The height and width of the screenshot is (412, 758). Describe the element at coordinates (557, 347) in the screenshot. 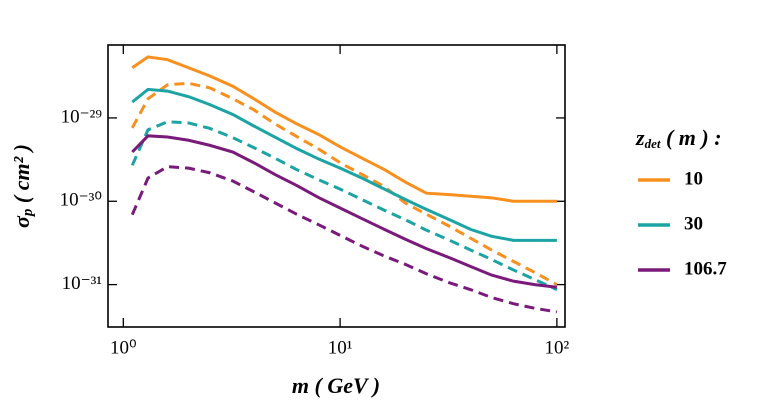

I see `x-tick-label: 10²` at that location.